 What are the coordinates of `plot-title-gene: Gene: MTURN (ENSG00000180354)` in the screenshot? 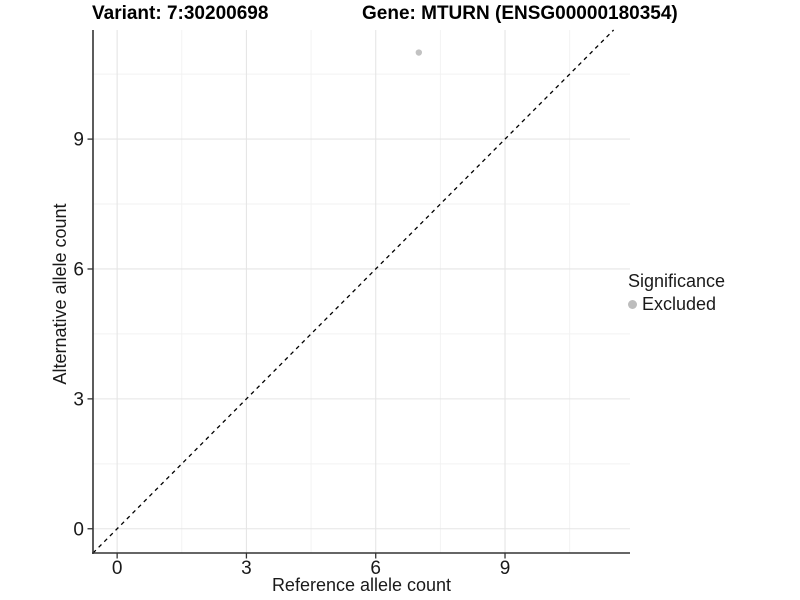 It's located at (520, 13).